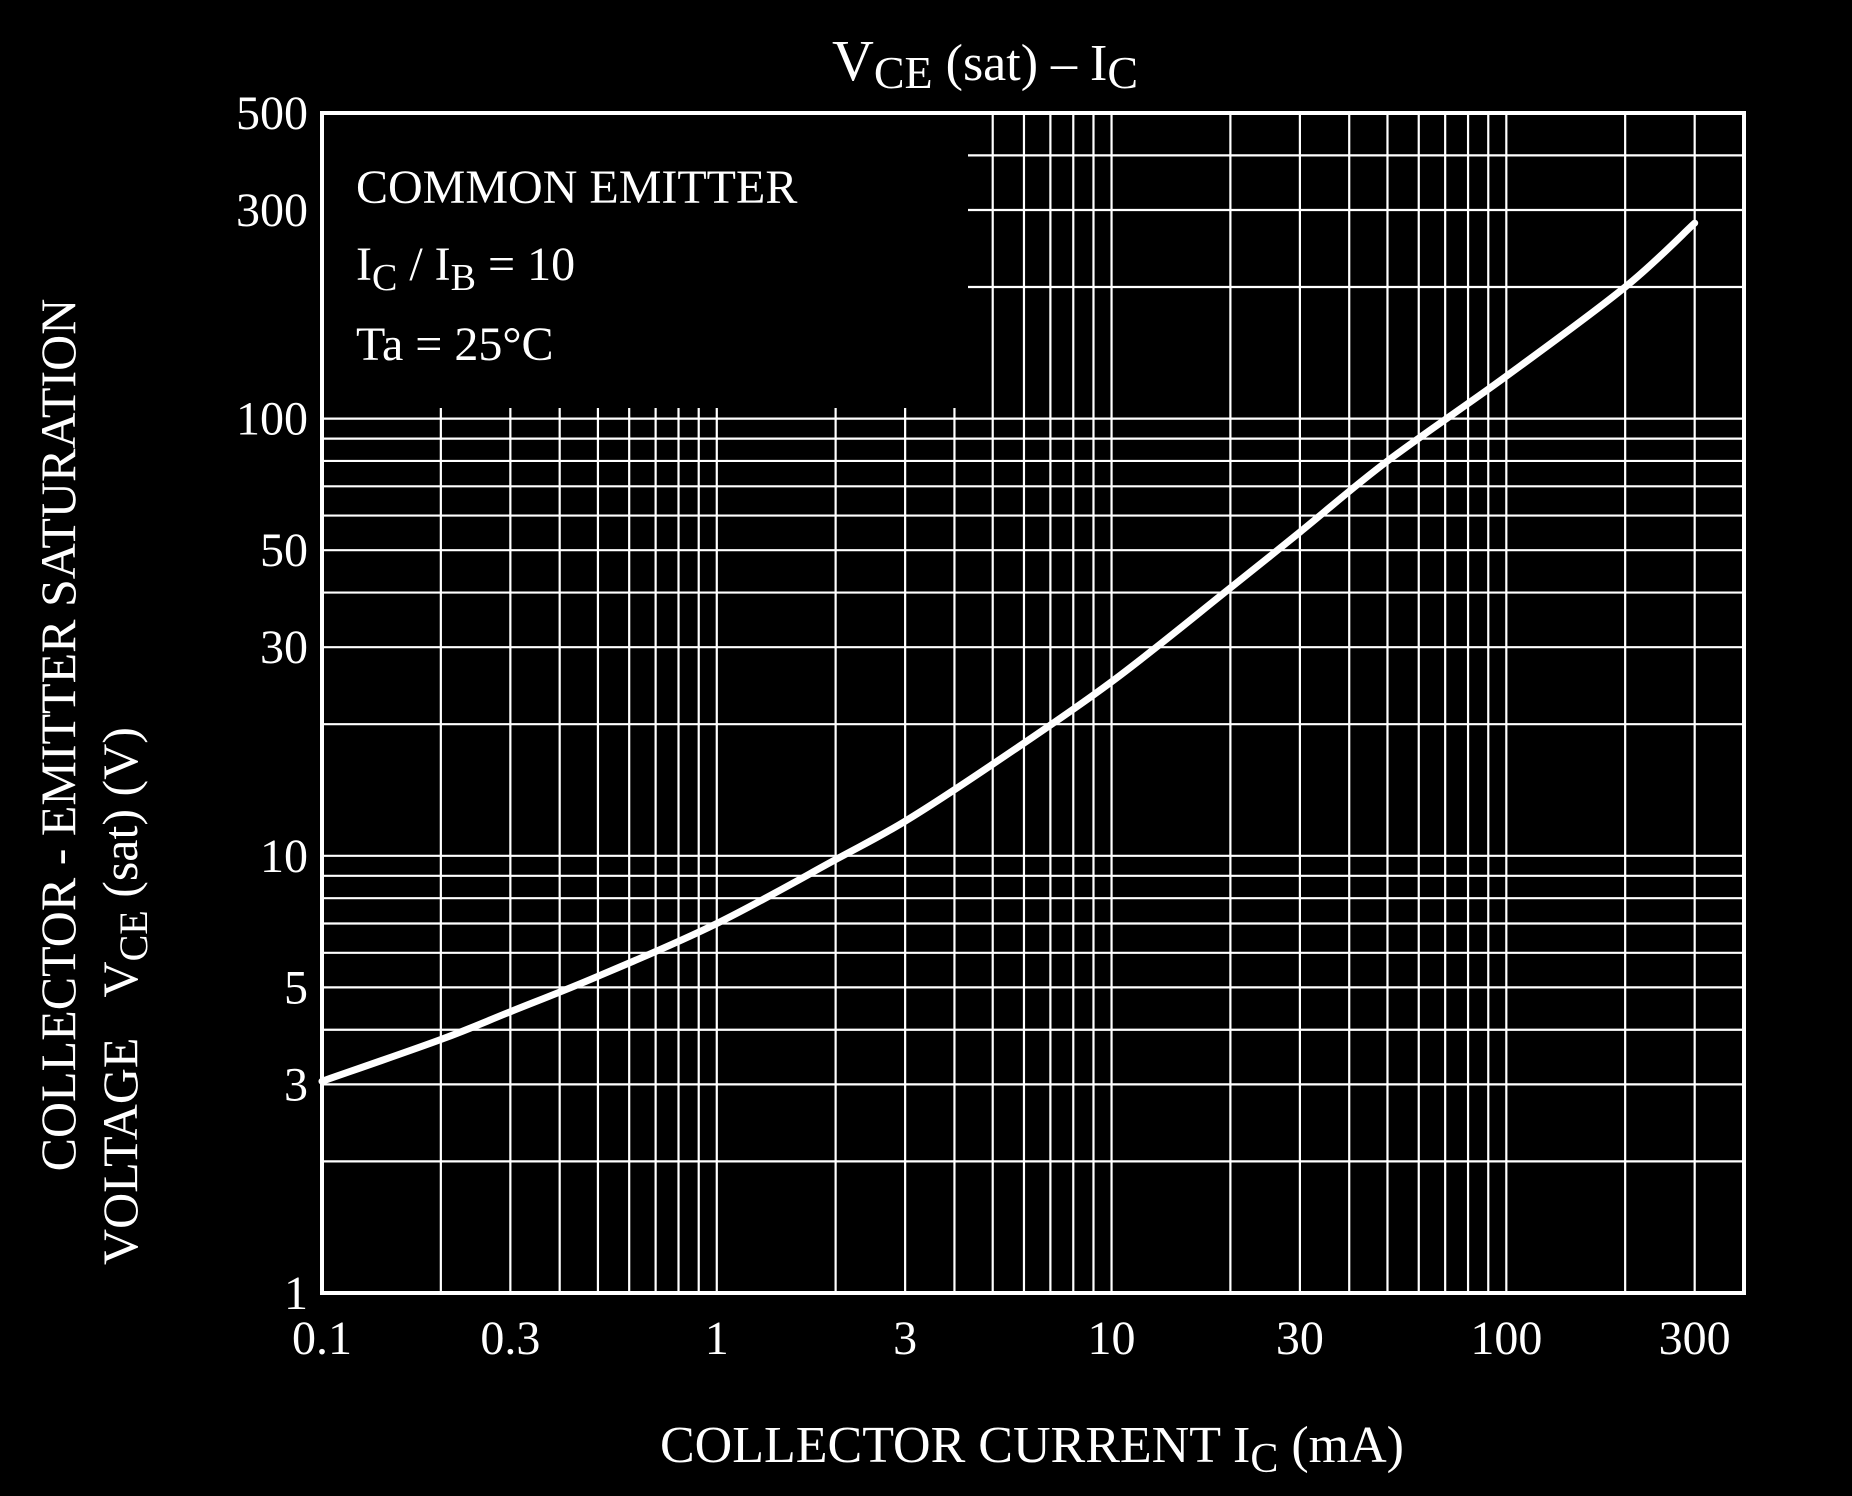  Describe the element at coordinates (465, 268) in the screenshot. I see `annotation-line-2: IC / IB = 10` at that location.